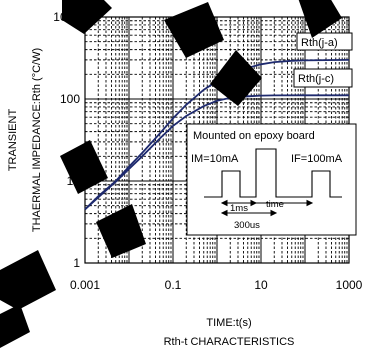  I want to click on legend-rth-jc: Rth(j-c), so click(323, 78).